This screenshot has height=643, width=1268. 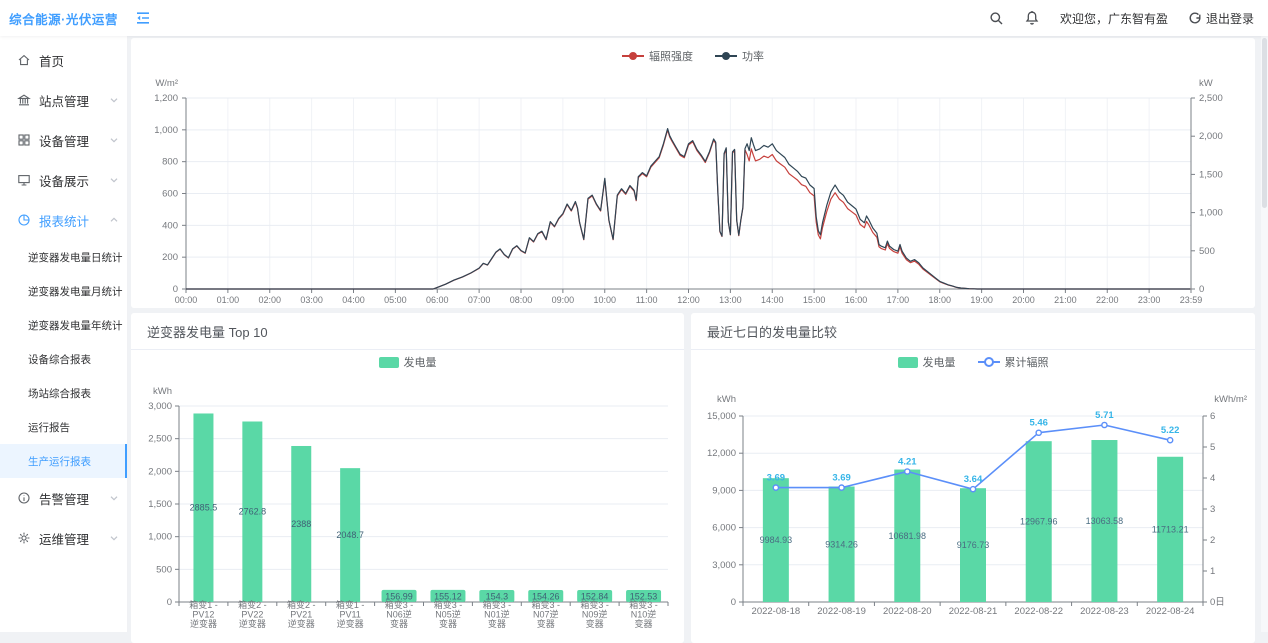 I want to click on sidebar-subitem-inverter-monthly: 逆变器发电量月统计, so click(x=63, y=291).